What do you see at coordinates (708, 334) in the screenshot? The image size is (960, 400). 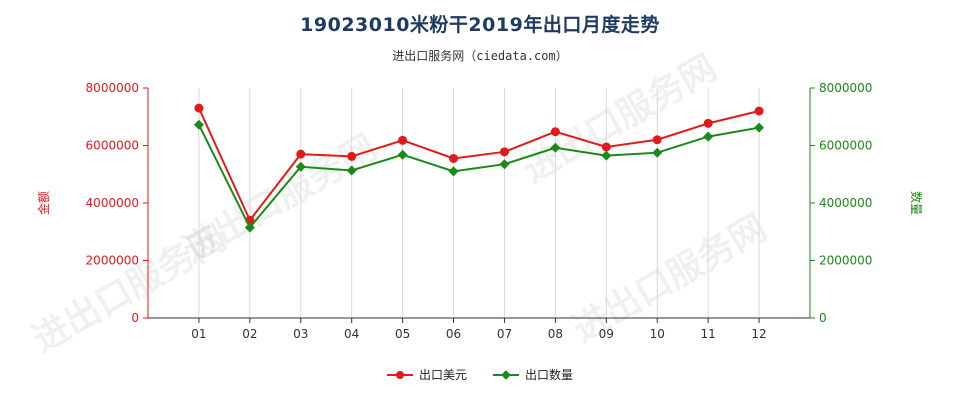 I see `x-tick-label: 11` at bounding box center [708, 334].